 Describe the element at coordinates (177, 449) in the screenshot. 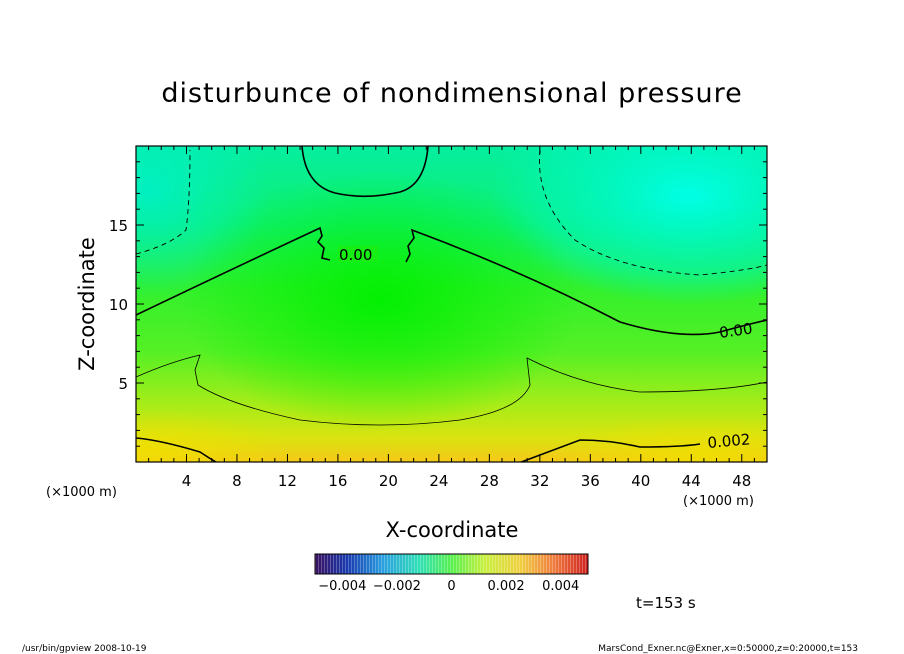

I see `contour-bottom-left` at that location.